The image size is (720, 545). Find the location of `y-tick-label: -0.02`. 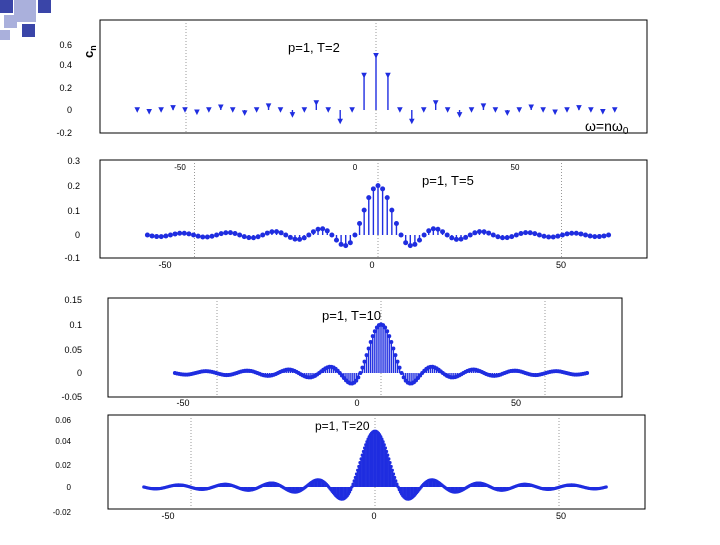

y-tick-label: -0.02 is located at coordinates (62, 512).